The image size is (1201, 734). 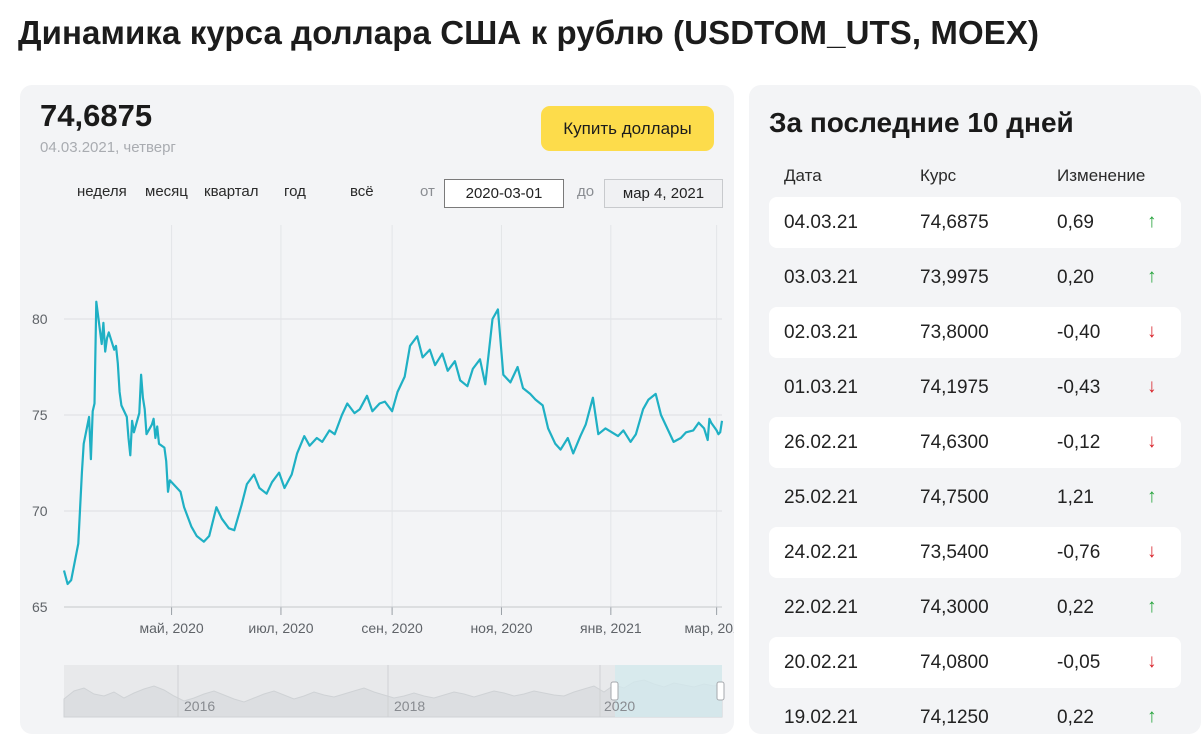 I want to click on range-navigator: 2016 2018 2020, so click(x=394, y=691).